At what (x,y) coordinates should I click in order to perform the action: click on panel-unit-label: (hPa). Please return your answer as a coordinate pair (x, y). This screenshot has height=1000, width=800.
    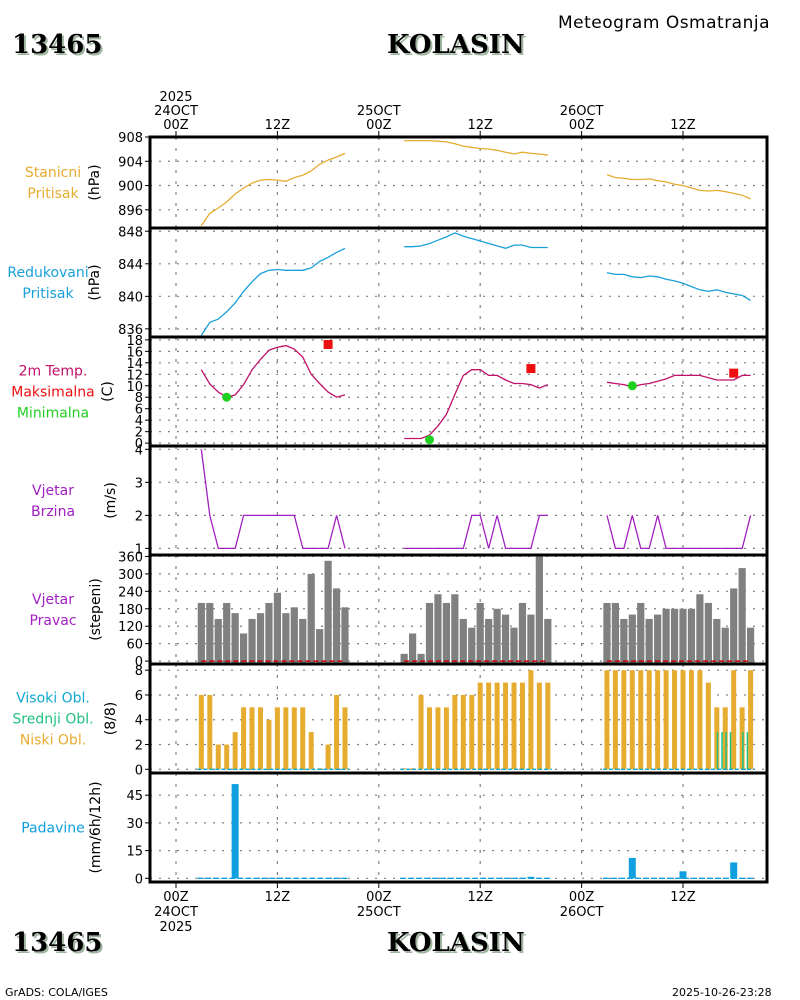
    Looking at the image, I should click on (95, 182).